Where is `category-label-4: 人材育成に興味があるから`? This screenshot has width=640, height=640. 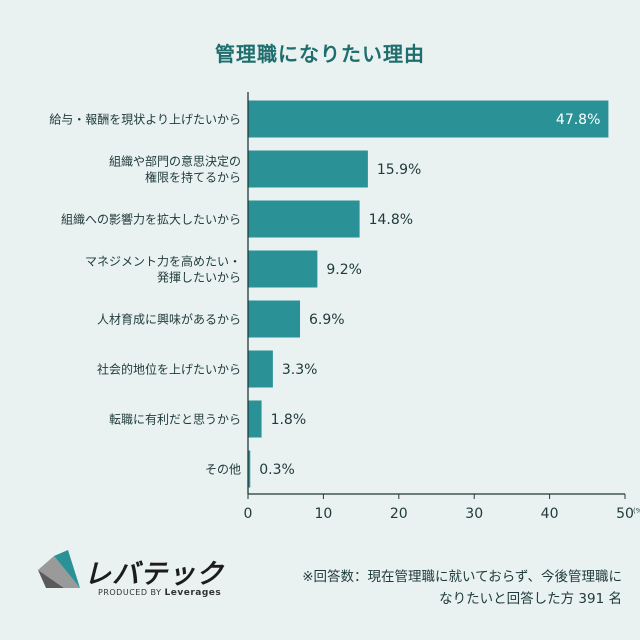
category-label-4: 人材育成に興味があるから is located at coordinates (169, 319).